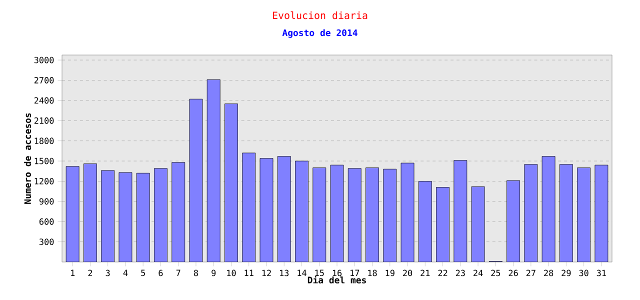 The width and height of the screenshot is (640, 300). Describe the element at coordinates (337, 280) in the screenshot. I see `x-axis-title: Dia del mes` at that location.